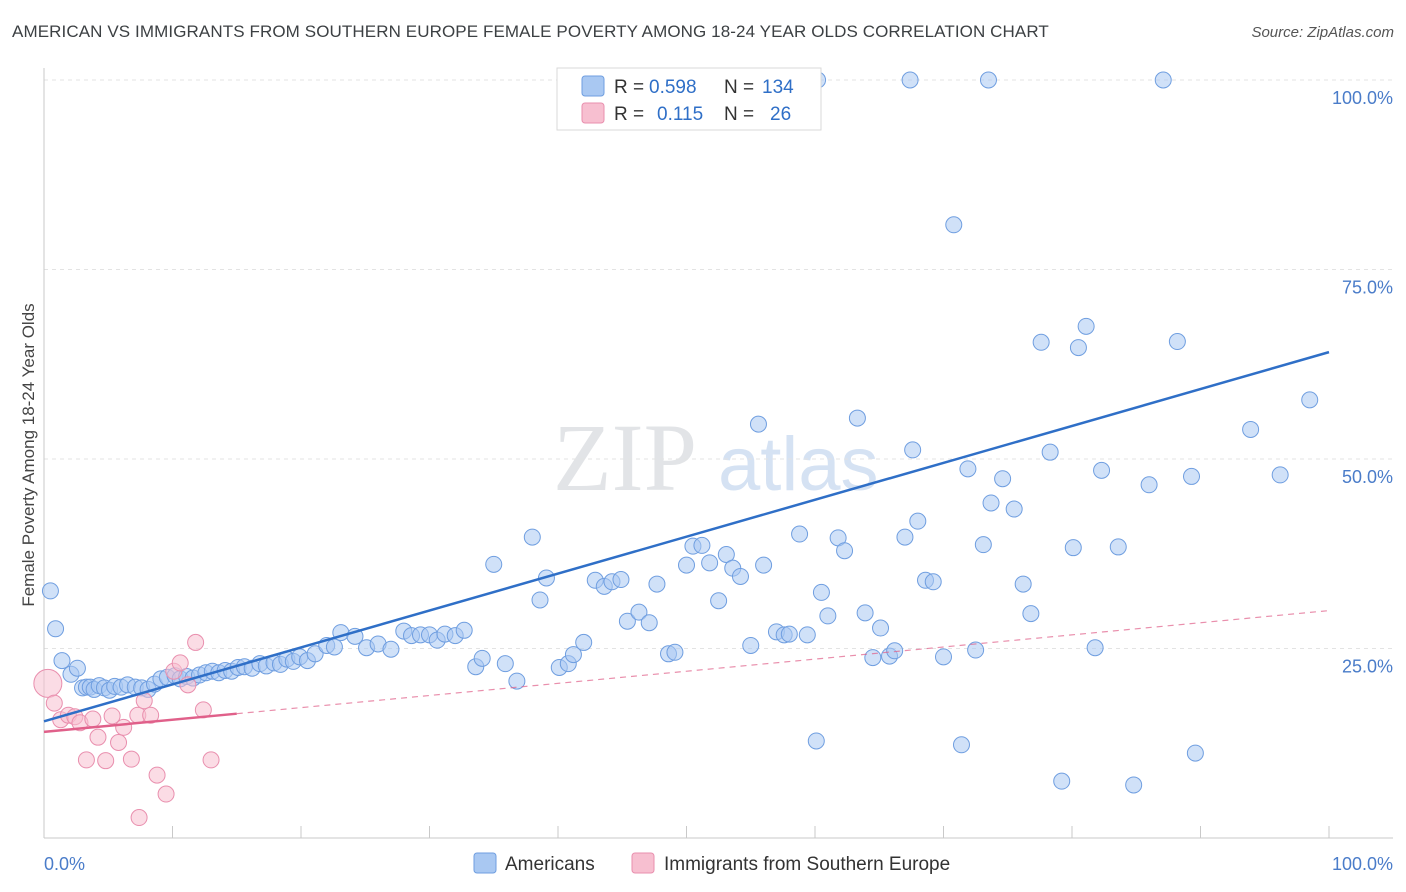 The width and height of the screenshot is (1406, 892). What do you see at coordinates (778, 87) in the screenshot?
I see `legend-n-value: 134` at bounding box center [778, 87].